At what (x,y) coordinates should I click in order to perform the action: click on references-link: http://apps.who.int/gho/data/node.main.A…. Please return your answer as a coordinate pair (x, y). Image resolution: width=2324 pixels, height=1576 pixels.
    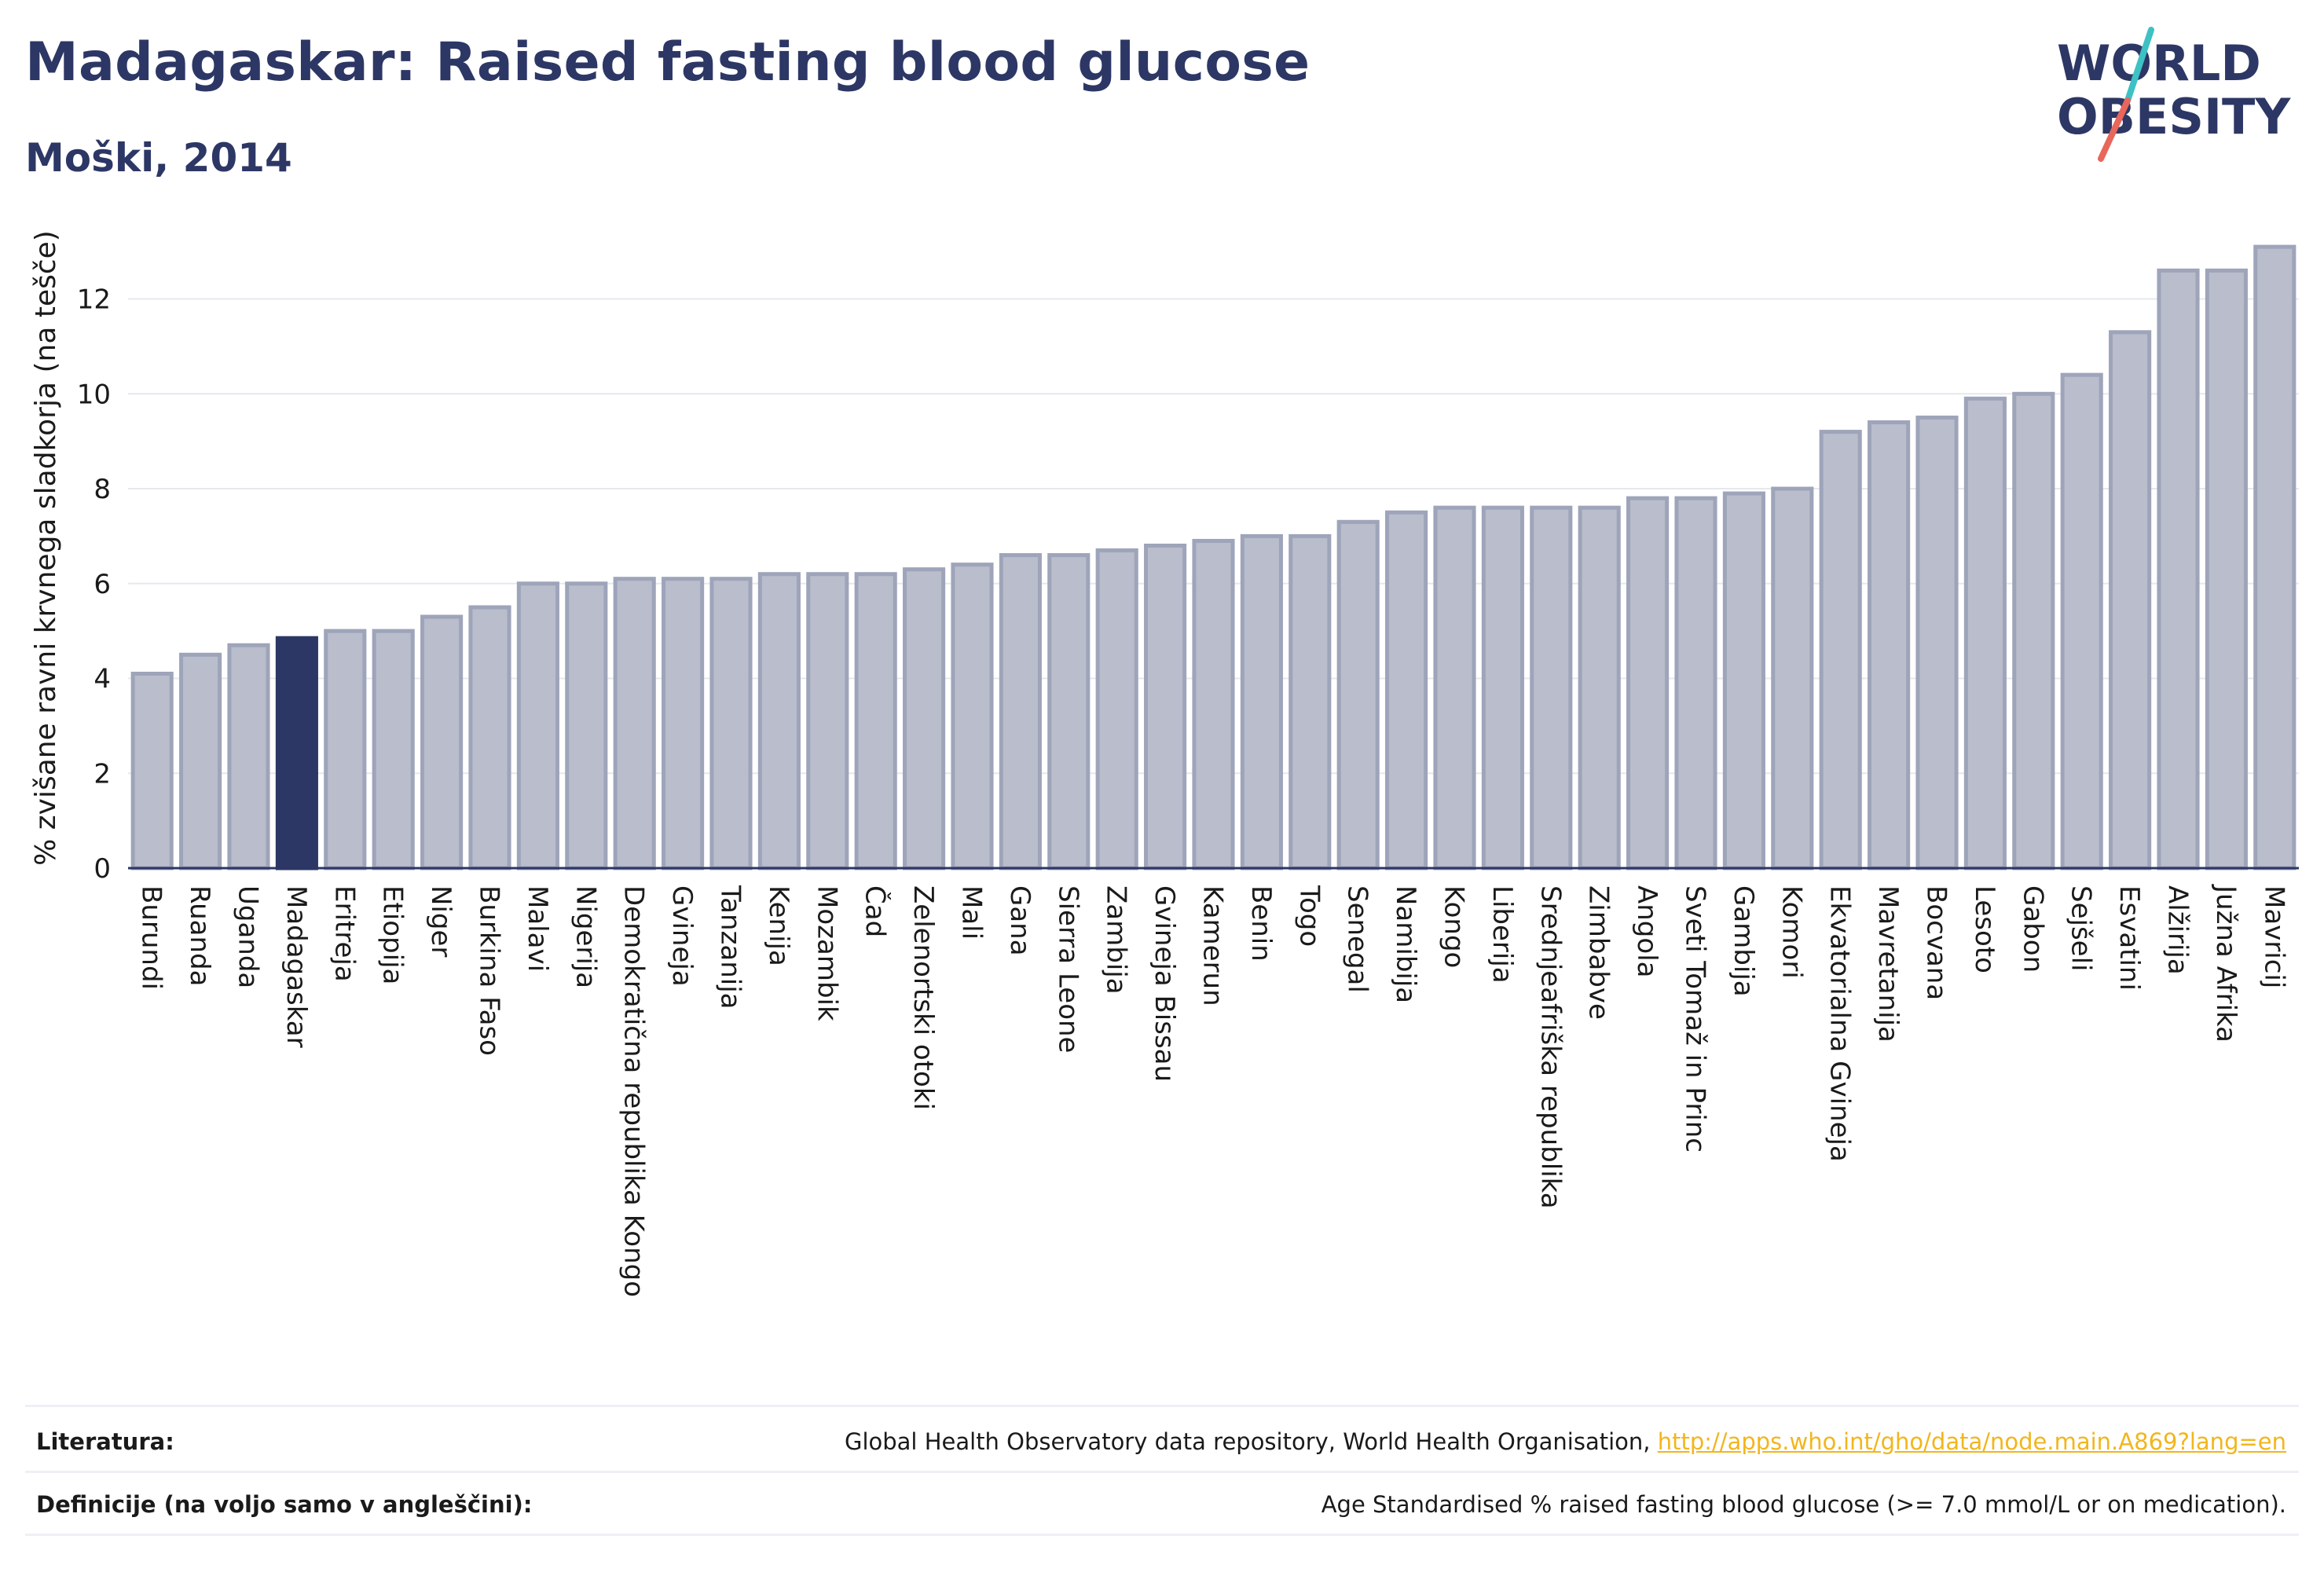
    Looking at the image, I should click on (1971, 1441).